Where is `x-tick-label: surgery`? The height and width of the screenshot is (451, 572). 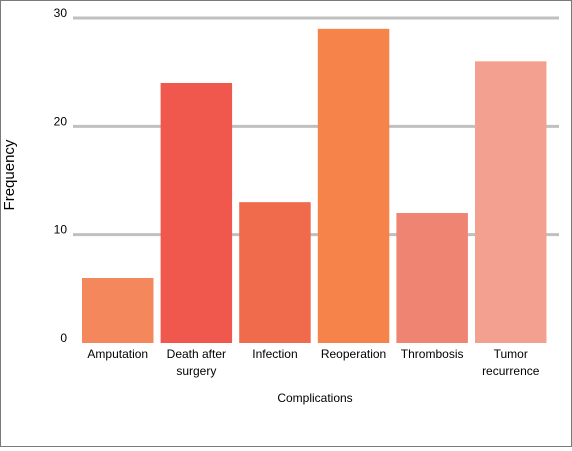 x-tick-label: surgery is located at coordinates (196, 371).